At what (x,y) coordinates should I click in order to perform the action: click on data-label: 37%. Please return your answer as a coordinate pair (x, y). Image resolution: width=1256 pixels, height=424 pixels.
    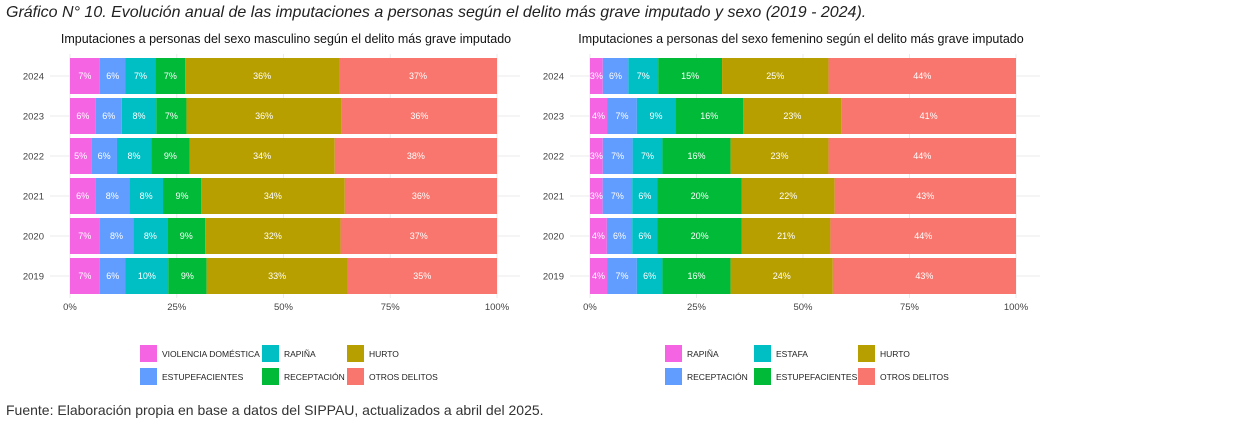
    Looking at the image, I should click on (418, 76).